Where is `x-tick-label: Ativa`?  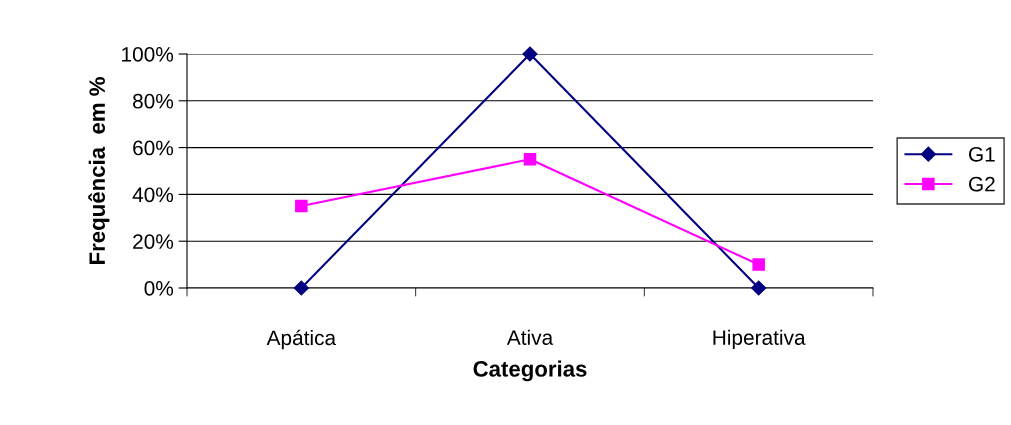
x-tick-label: Ativa is located at coordinates (530, 337).